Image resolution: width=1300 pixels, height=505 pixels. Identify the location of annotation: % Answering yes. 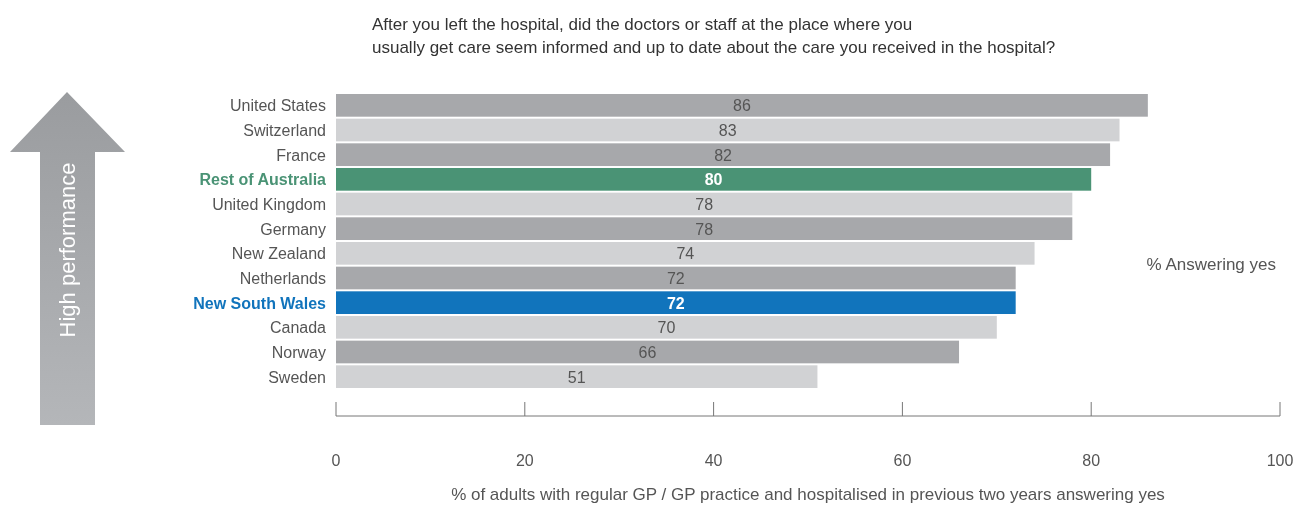
(1211, 264).